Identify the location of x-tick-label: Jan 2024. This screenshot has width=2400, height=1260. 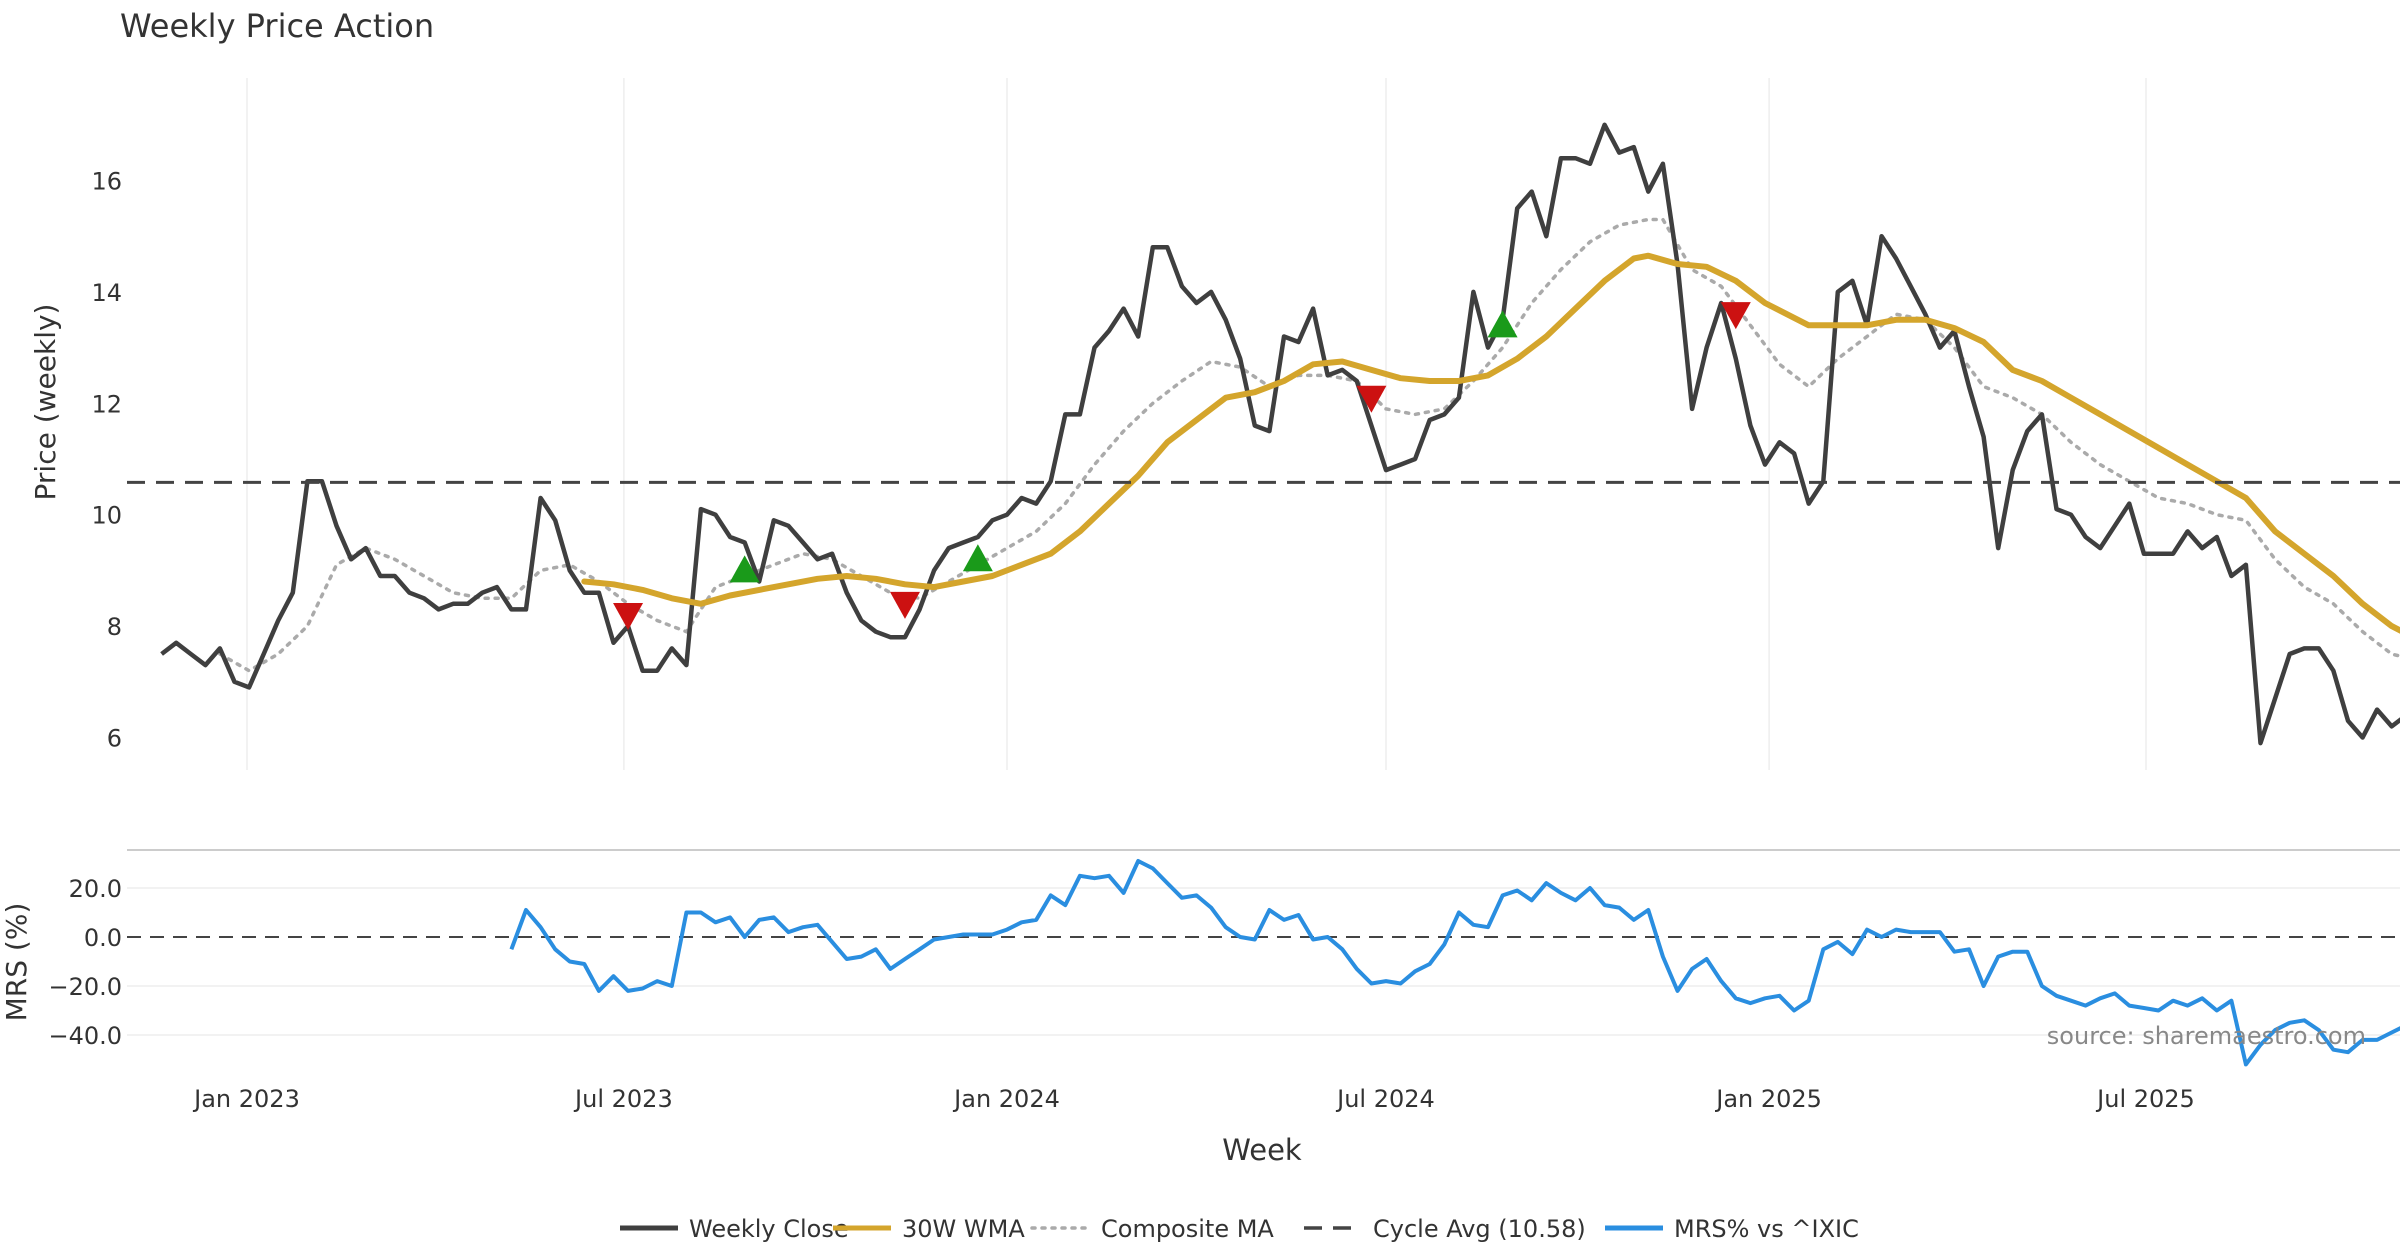
(1006, 1099).